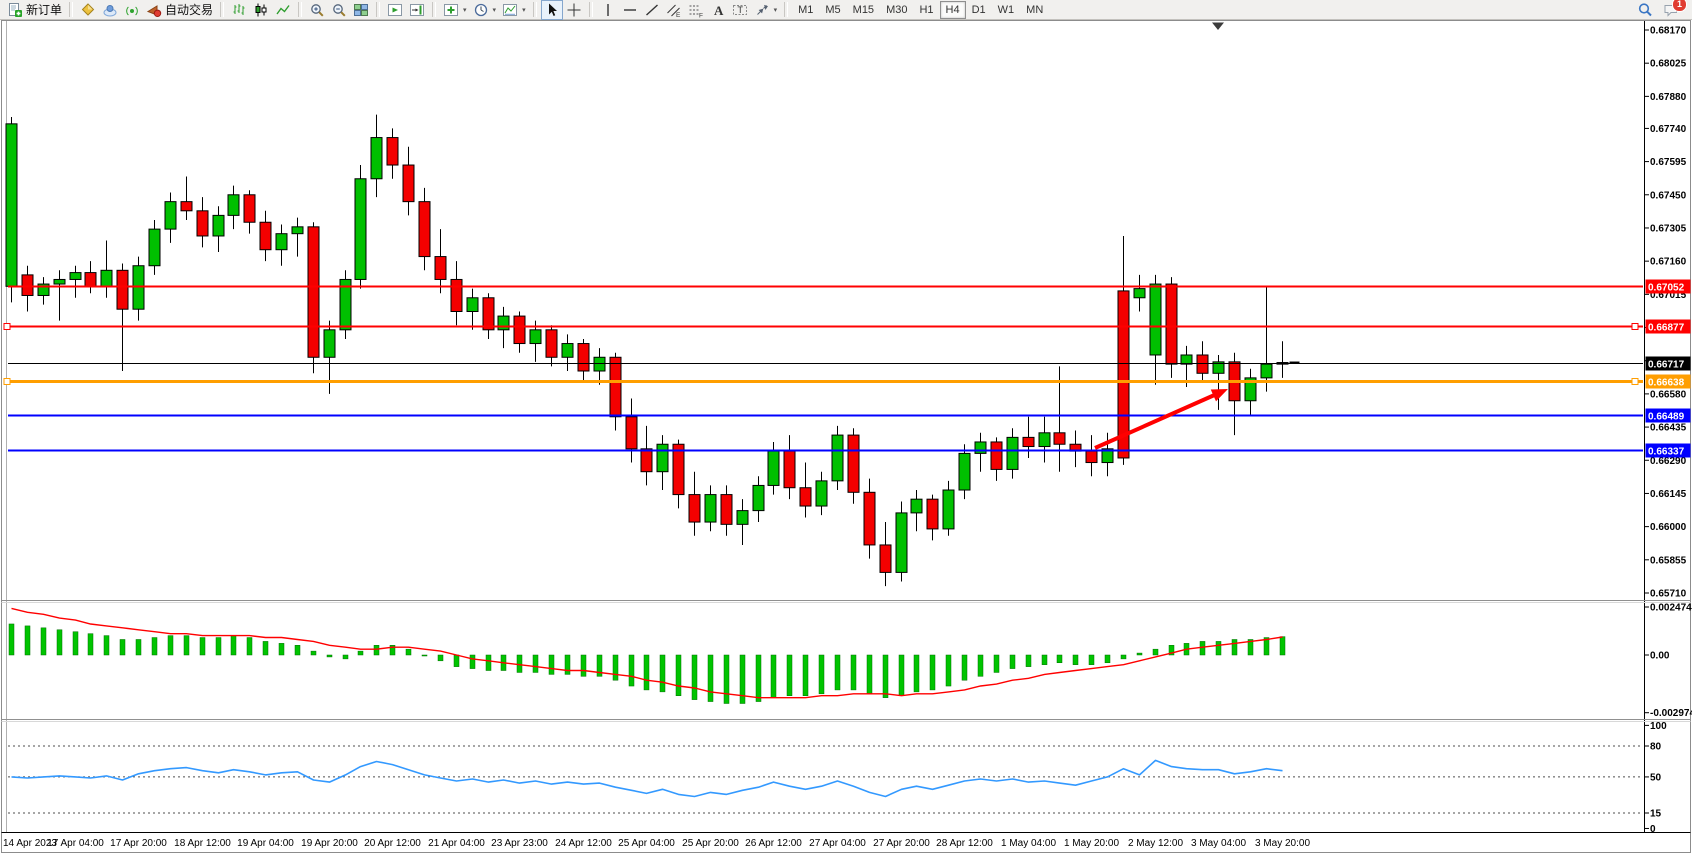 The width and height of the screenshot is (1692, 853). I want to click on indicators-icon, so click(451, 9).